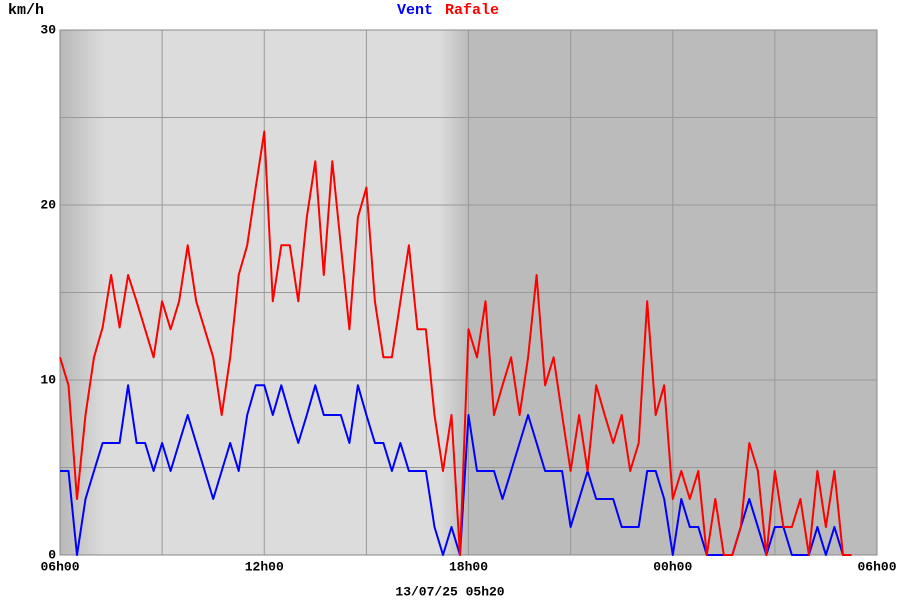 This screenshot has width=900, height=600. Describe the element at coordinates (415, 10) in the screenshot. I see `legend-entry: Vent` at that location.